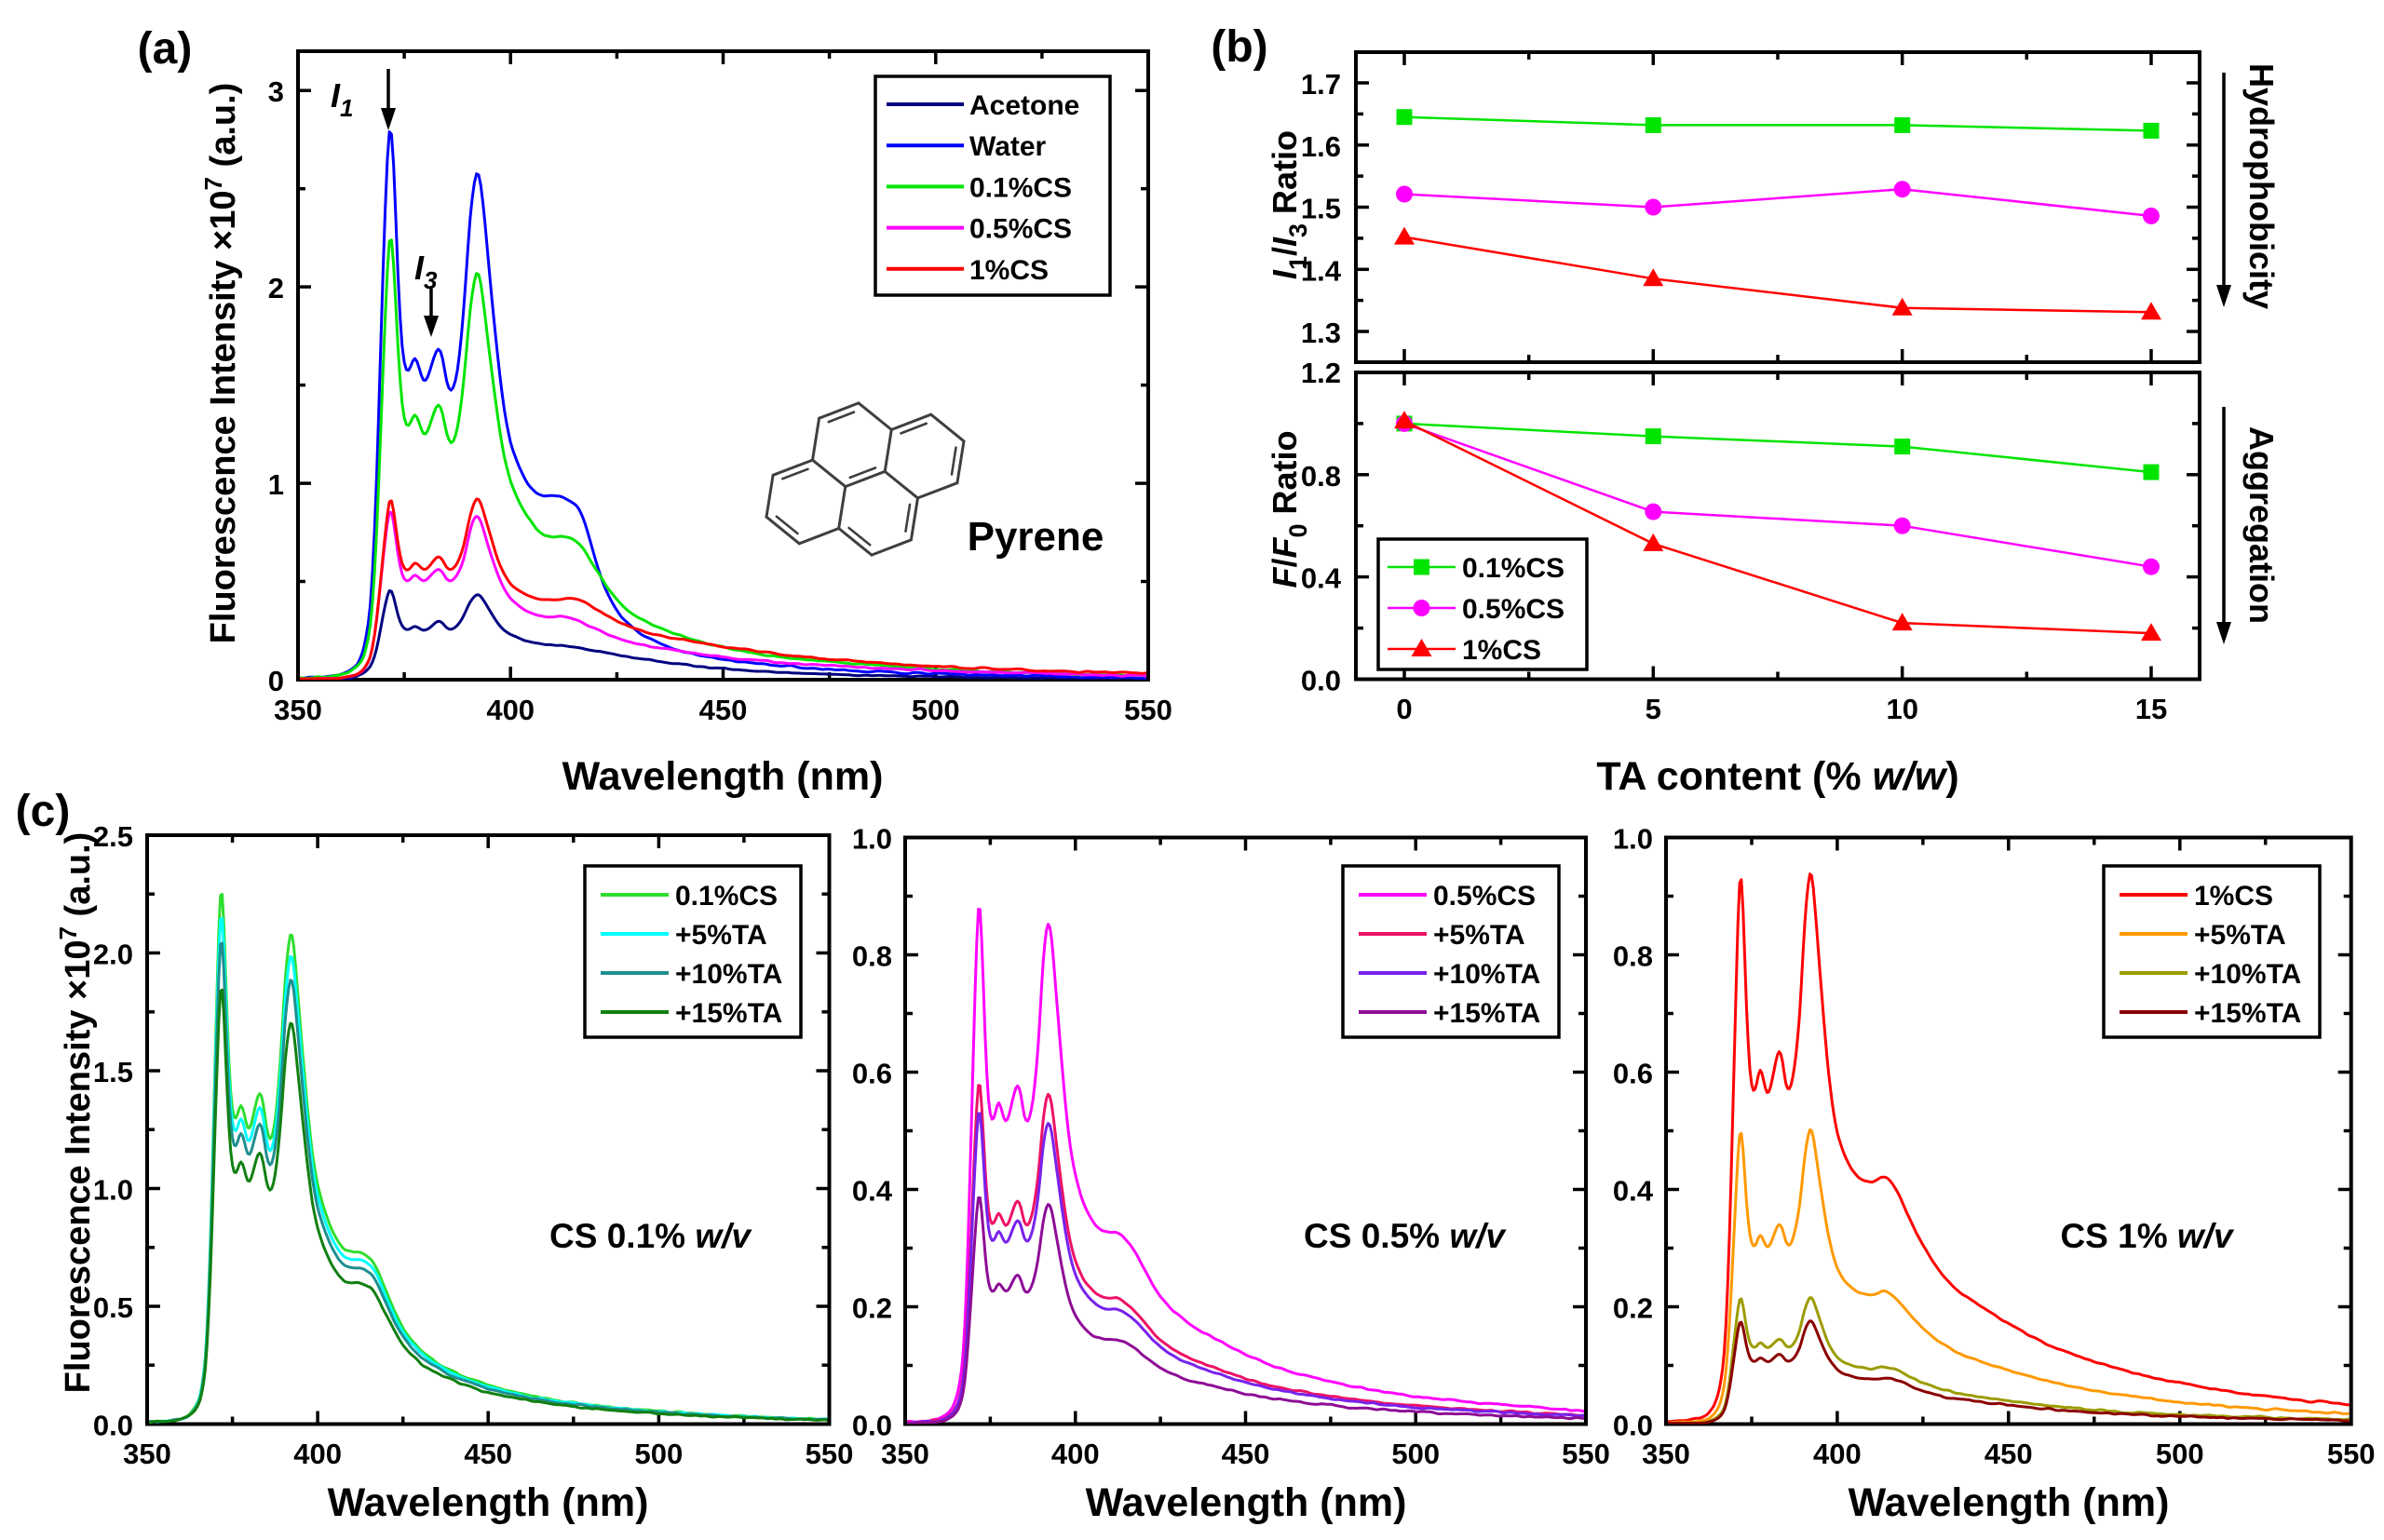  What do you see at coordinates (1024, 106) in the screenshot?
I see `svg-text: Acetone` at bounding box center [1024, 106].